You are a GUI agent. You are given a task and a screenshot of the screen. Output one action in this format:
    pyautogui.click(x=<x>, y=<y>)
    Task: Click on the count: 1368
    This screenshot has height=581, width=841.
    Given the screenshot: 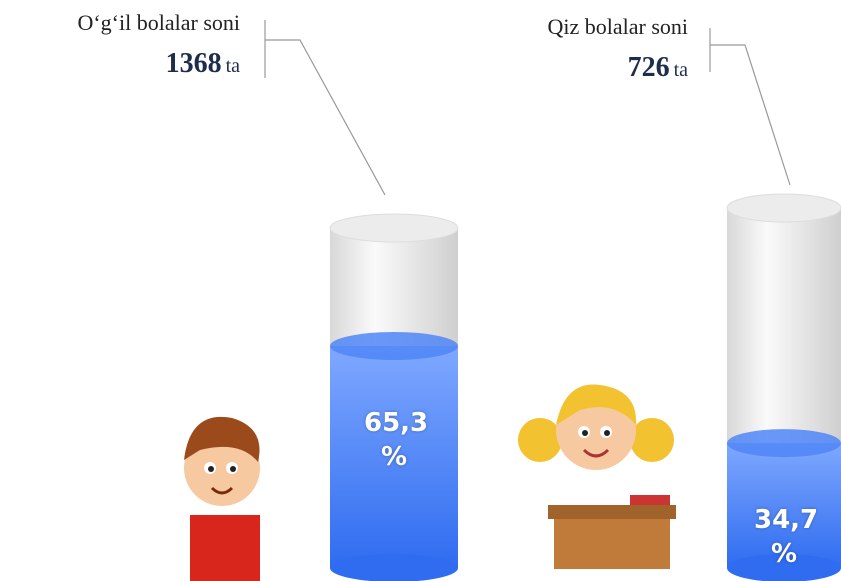 What is the action you would take?
    pyautogui.click(x=193, y=63)
    